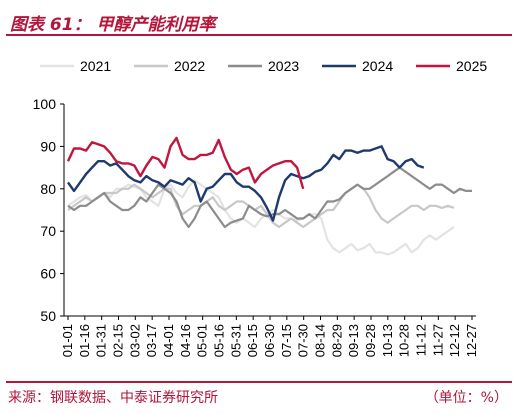 This screenshot has width=518, height=414. Describe the element at coordinates (259, 382) in the screenshot. I see `footer-divider` at that location.